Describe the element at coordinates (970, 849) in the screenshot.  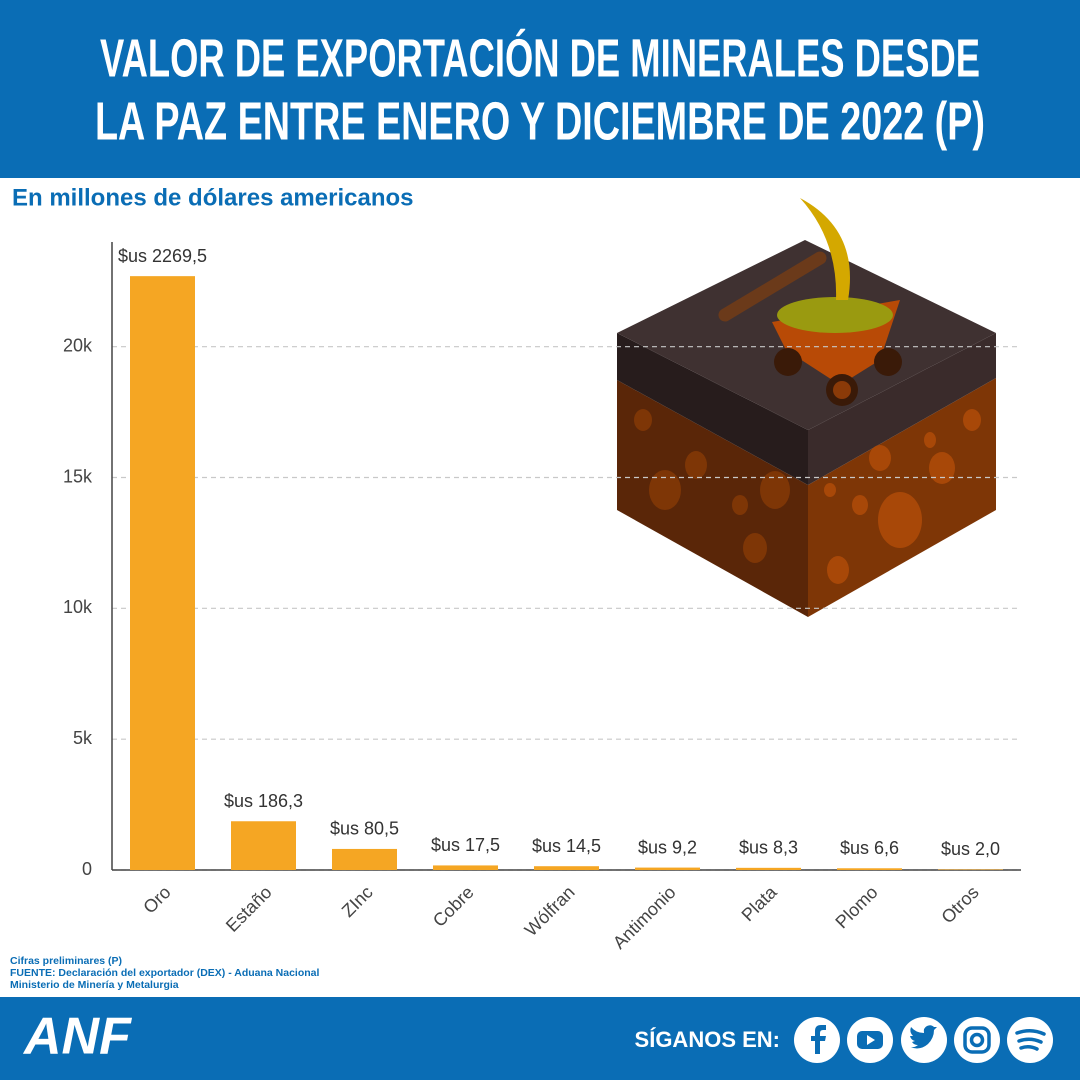
I see `value-label: $us 2,0` at that location.